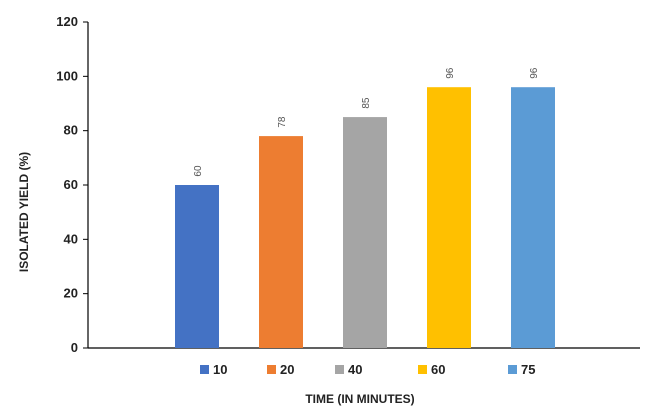 The height and width of the screenshot is (409, 648). What do you see at coordinates (528, 369) in the screenshot?
I see `legend-label: 75` at bounding box center [528, 369].